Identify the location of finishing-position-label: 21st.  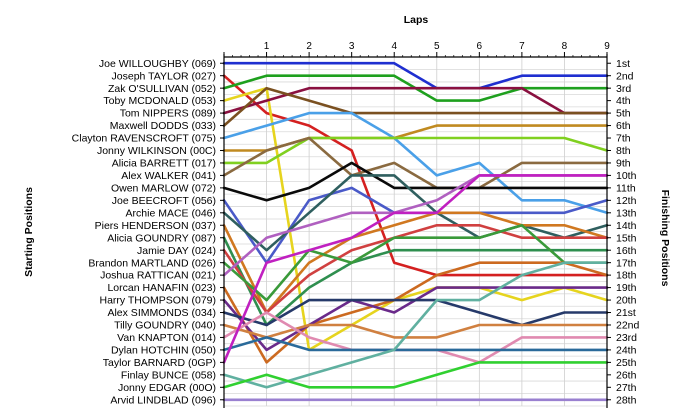
(626, 313).